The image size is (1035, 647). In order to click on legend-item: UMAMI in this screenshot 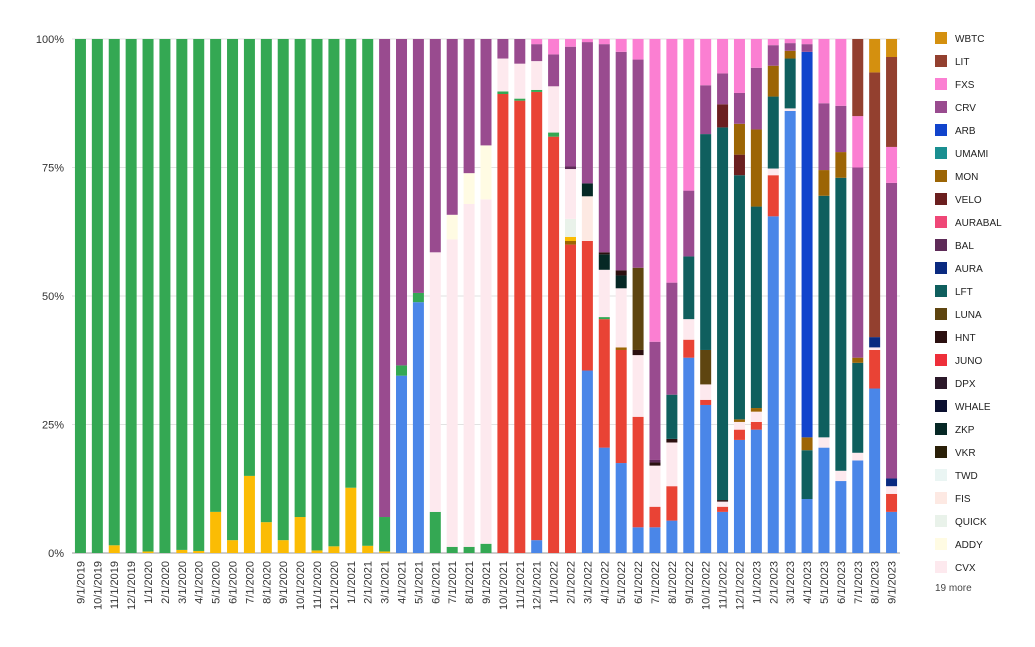, I will do `click(961, 153)`.